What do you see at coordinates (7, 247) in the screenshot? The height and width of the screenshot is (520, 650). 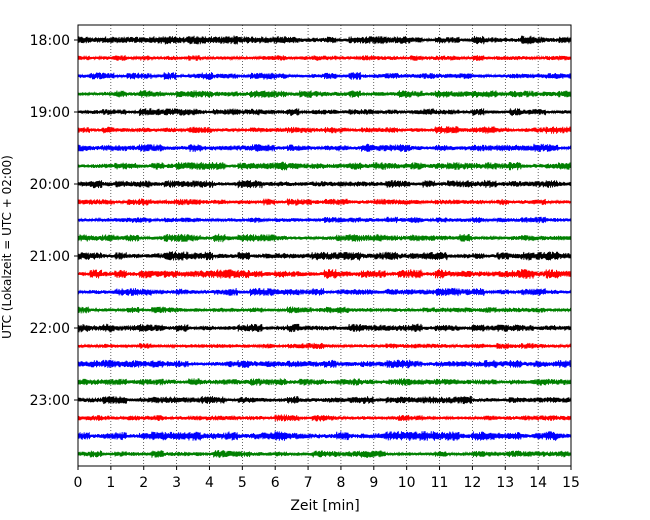 I see `y-axis-label: UTC (Lokalzeit = UTC + 02:00)` at bounding box center [7, 247].